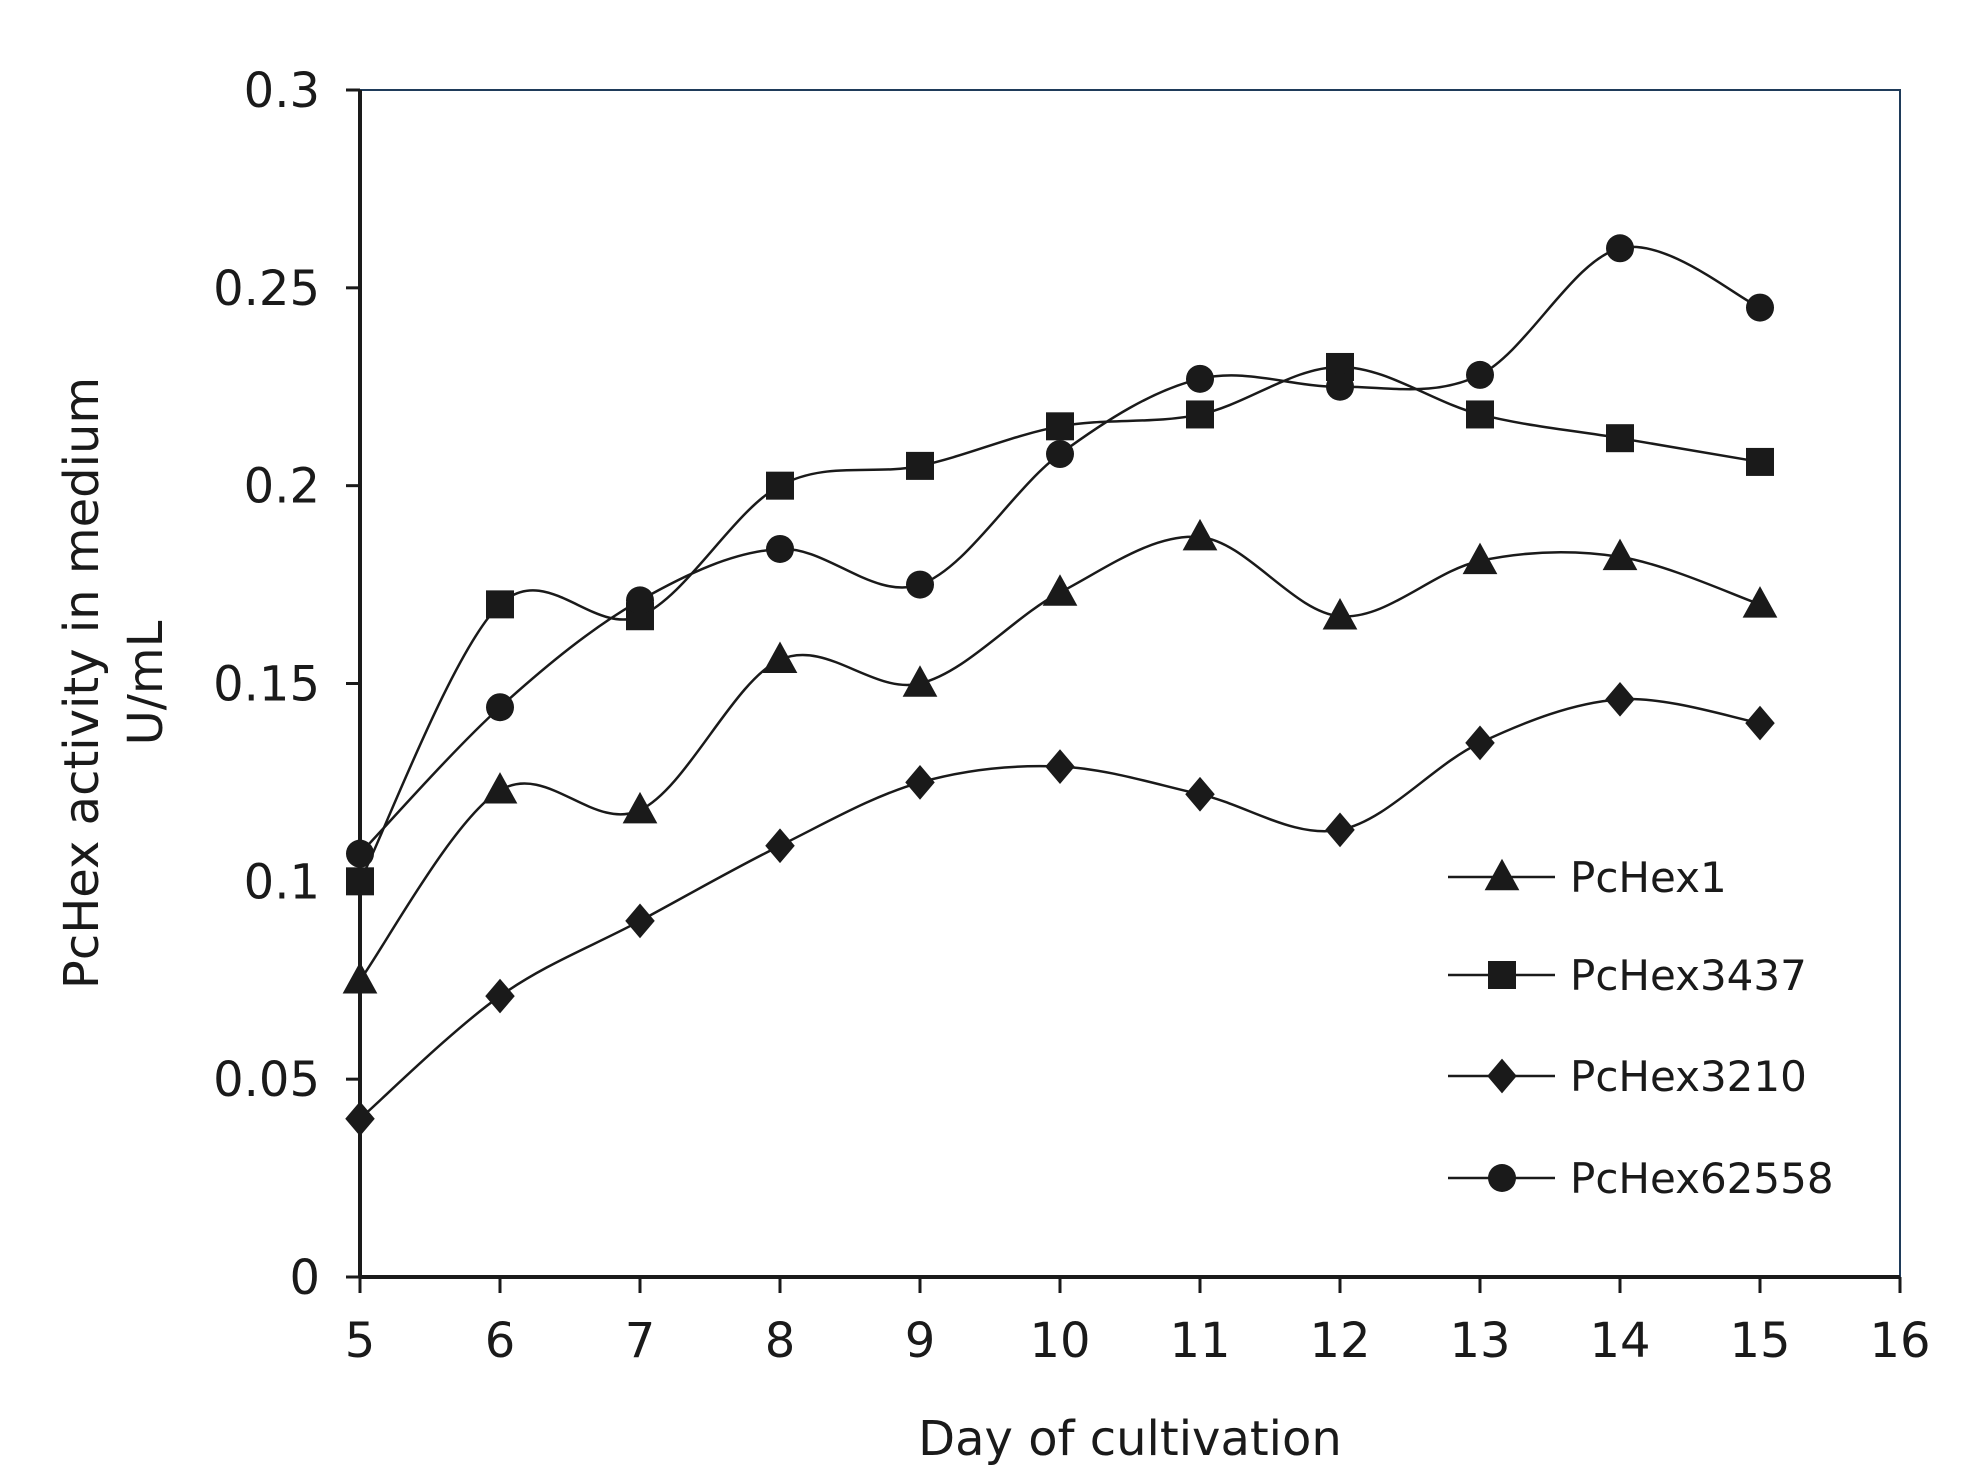  Describe the element at coordinates (1502, 874) in the screenshot. I see `legend-marker-pchex1` at that location.